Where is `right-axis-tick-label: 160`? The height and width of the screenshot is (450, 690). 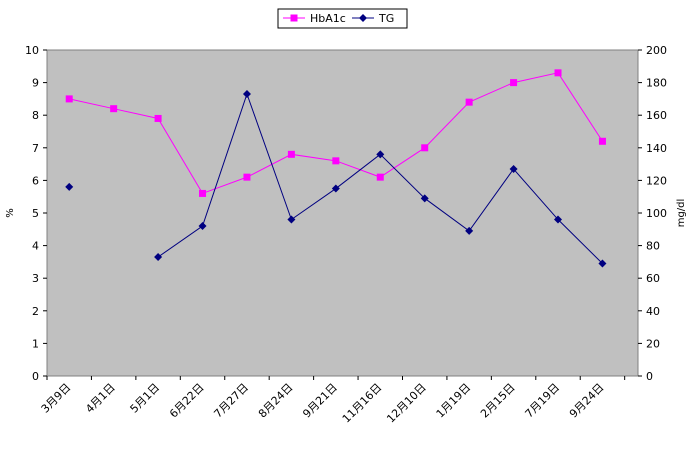
right-axis-tick-label: 160 is located at coordinates (656, 115).